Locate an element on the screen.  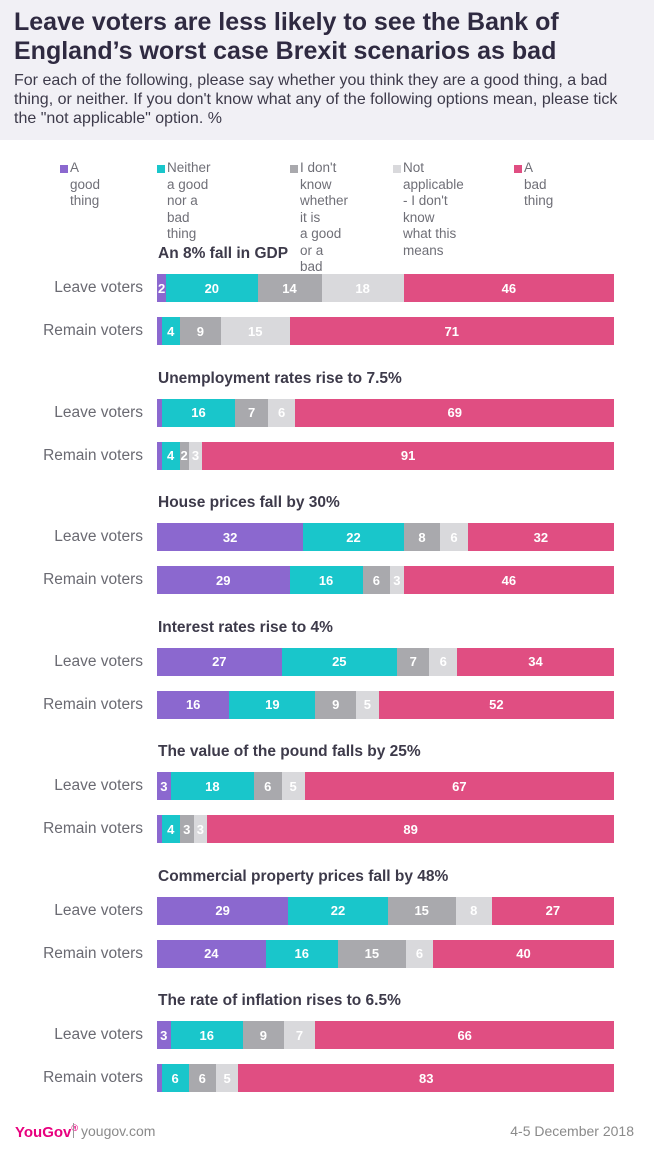
data-label: 27 is located at coordinates (553, 910).